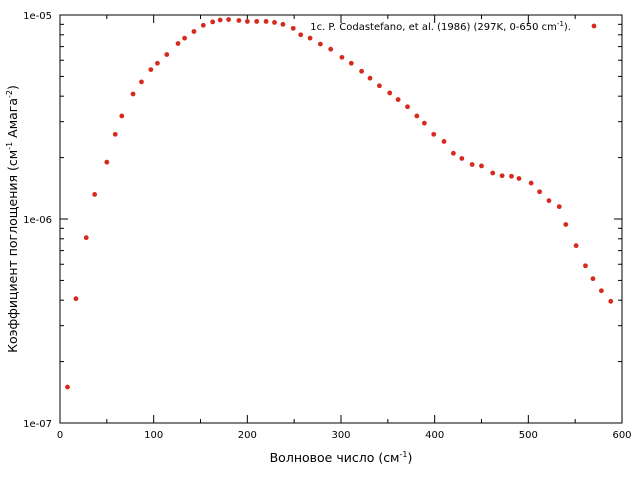  Describe the element at coordinates (60, 435) in the screenshot. I see `x-tick-label: 0` at that location.